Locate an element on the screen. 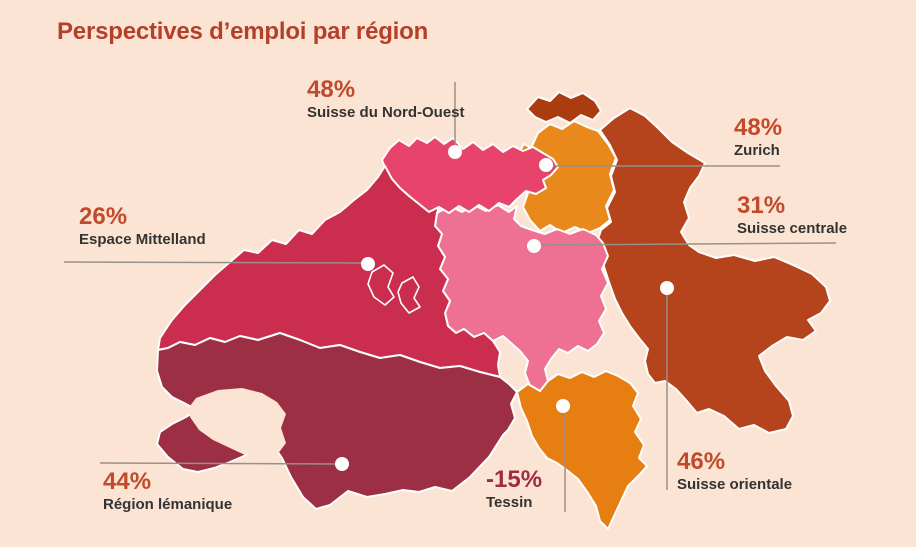  region-name: Espace Mittelland is located at coordinates (142, 239).